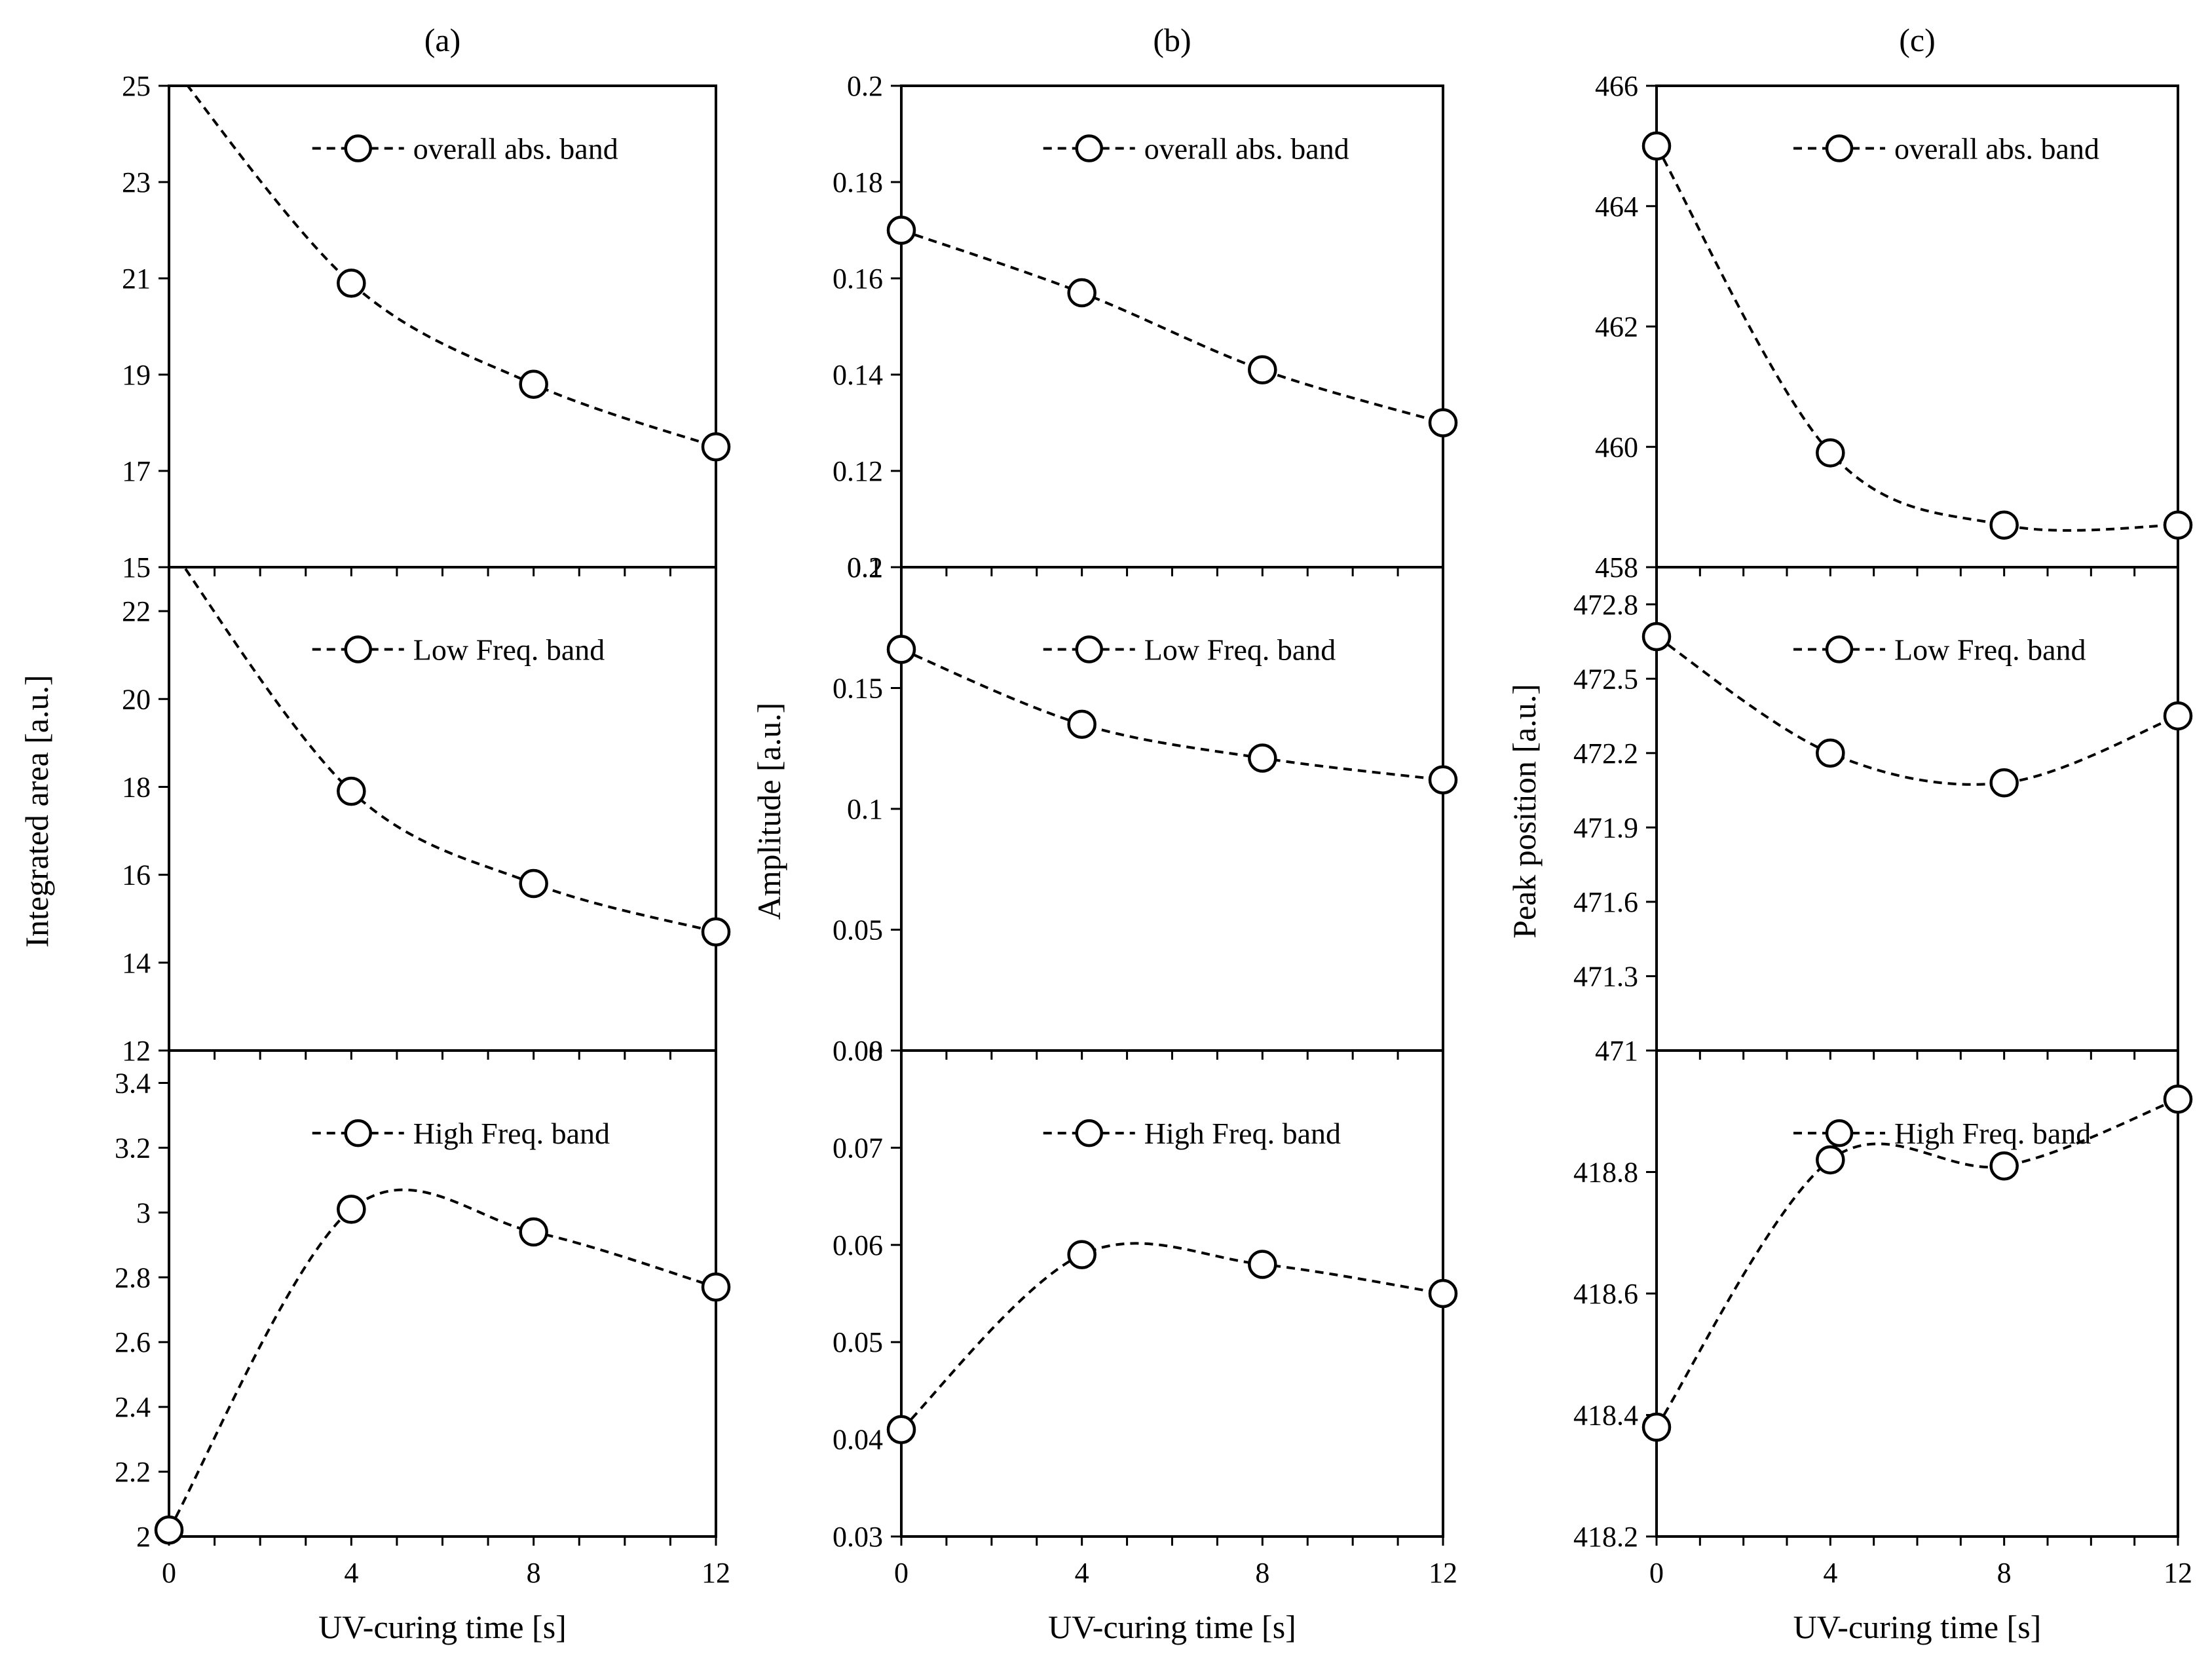 The image size is (2212, 1676). What do you see at coordinates (1605, 976) in the screenshot?
I see `y-tick-label: 471.3` at bounding box center [1605, 976].